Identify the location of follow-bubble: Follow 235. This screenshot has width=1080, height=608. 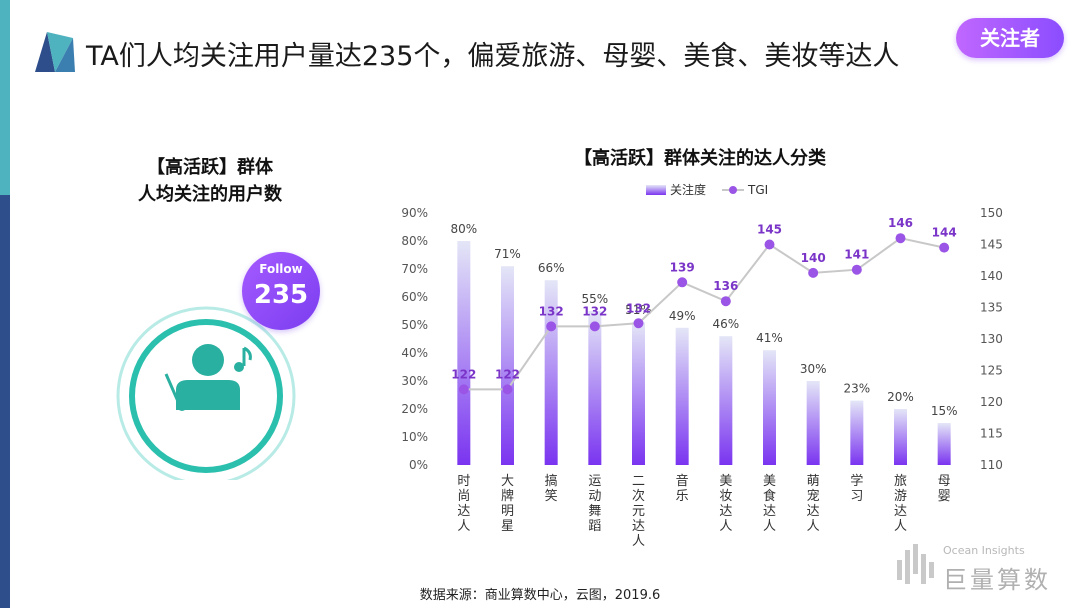
(281, 291).